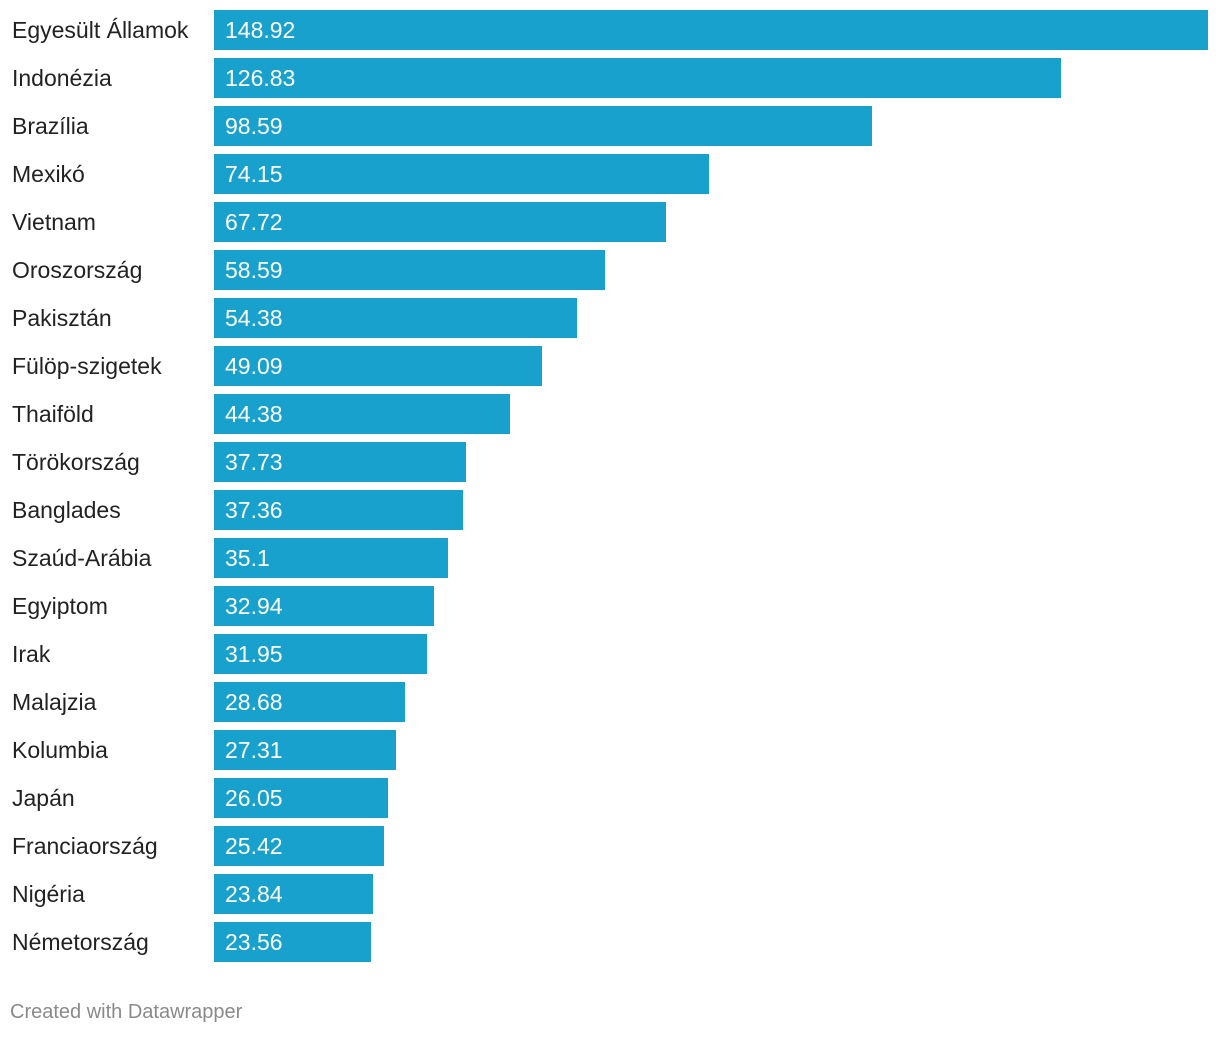 The width and height of the screenshot is (1220, 1038). I want to click on bar-row: Kolumbia 27.31, so click(610, 750).